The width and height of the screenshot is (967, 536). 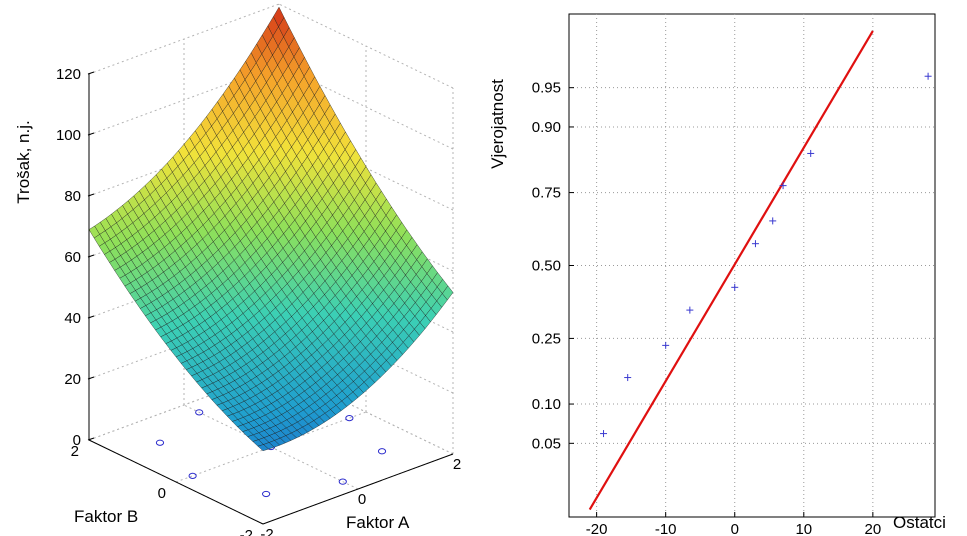 What do you see at coordinates (546, 443) in the screenshot?
I see `y-tick-label: 0.05` at bounding box center [546, 443].